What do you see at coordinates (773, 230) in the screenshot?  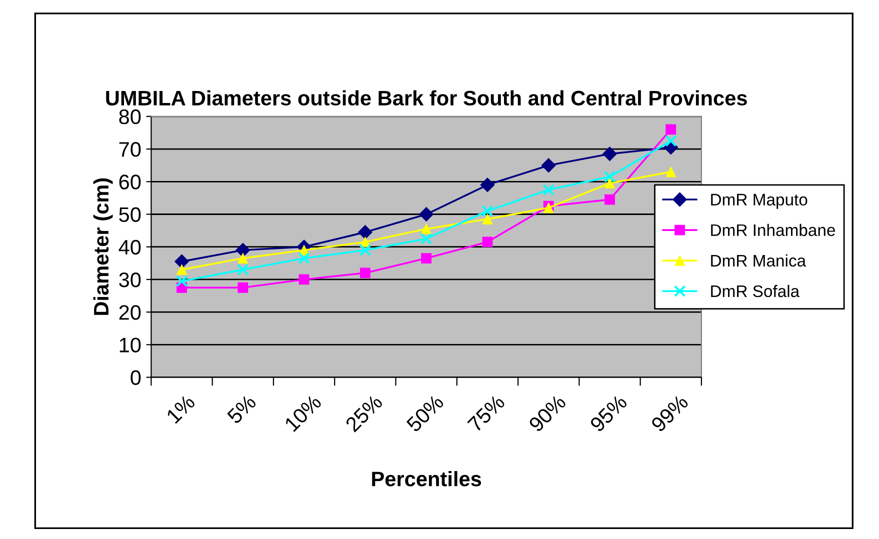 I see `legend-label: DmR Inhambane` at bounding box center [773, 230].